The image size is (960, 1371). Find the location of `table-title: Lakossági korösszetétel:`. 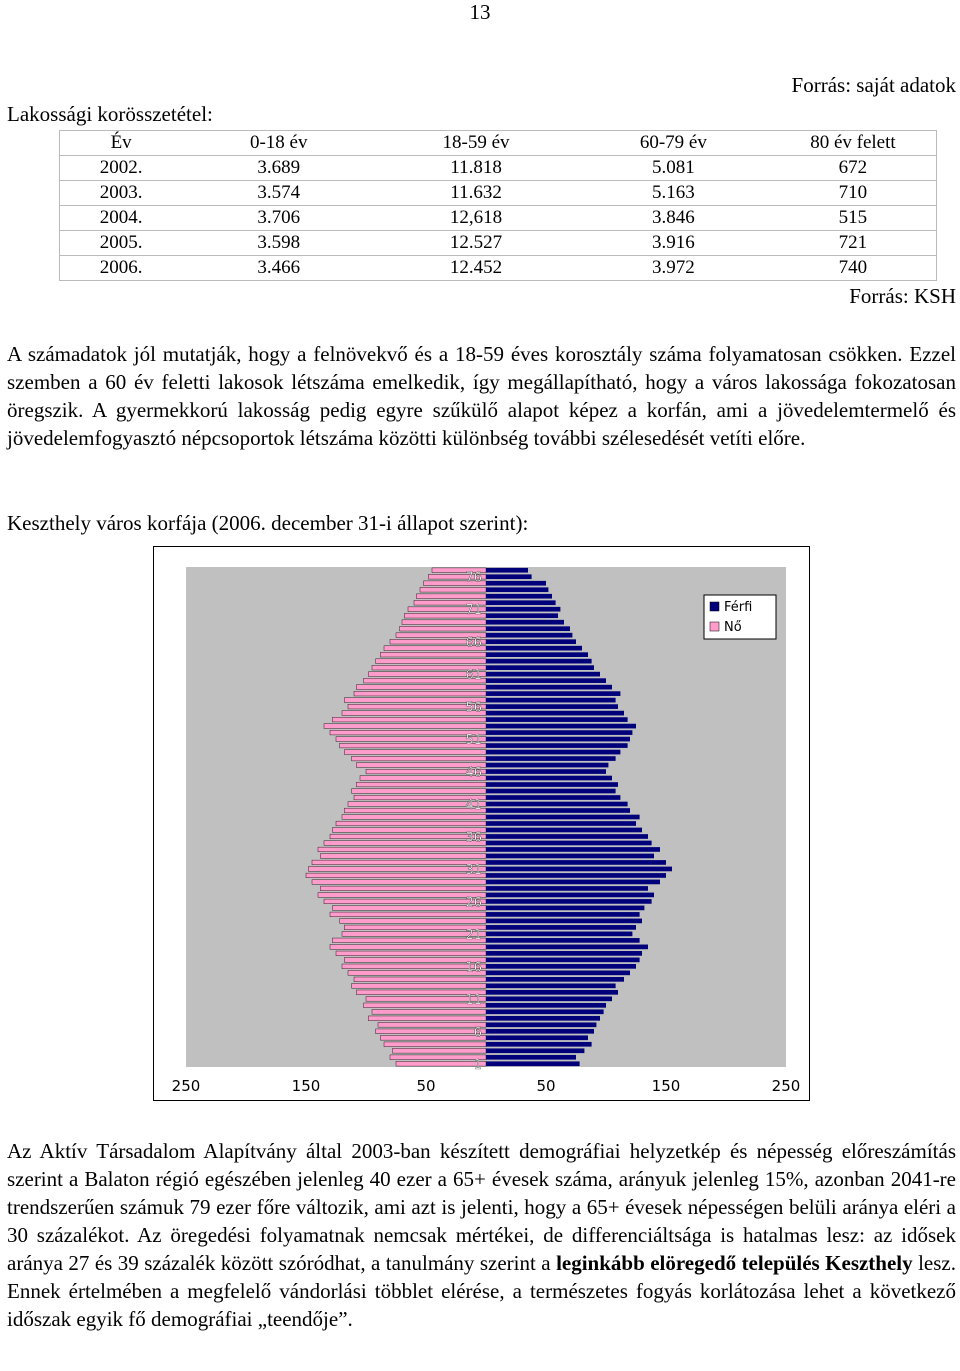

table-title: Lakossági korösszetétel: is located at coordinates (110, 114).